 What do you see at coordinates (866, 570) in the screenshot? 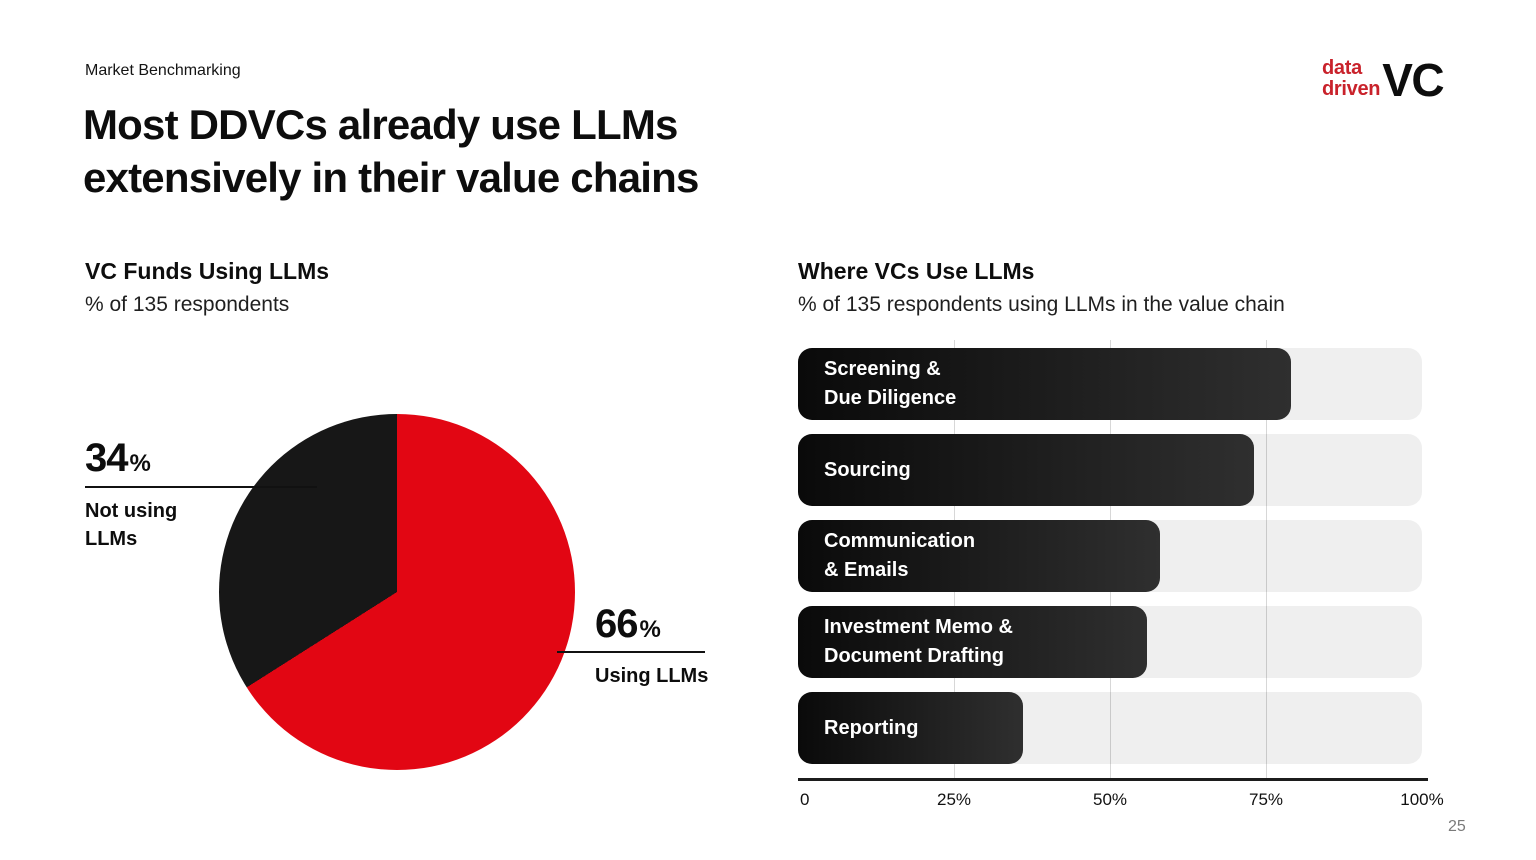
I see `bar-label-line2: & Emails` at bounding box center [866, 570].